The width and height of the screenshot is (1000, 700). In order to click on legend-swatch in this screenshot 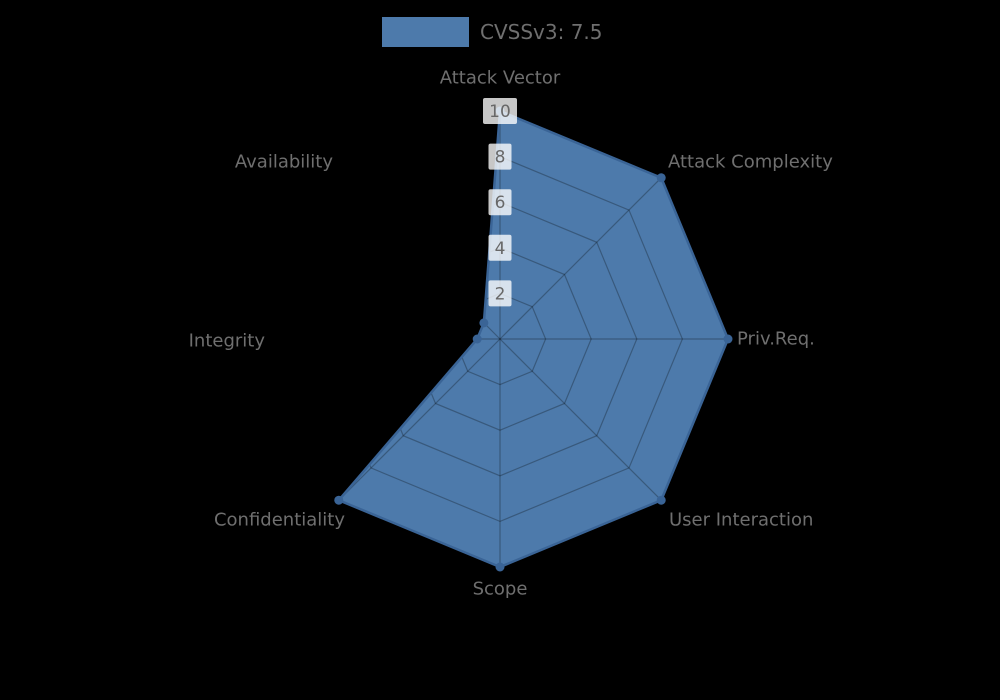, I will do `click(425, 32)`.